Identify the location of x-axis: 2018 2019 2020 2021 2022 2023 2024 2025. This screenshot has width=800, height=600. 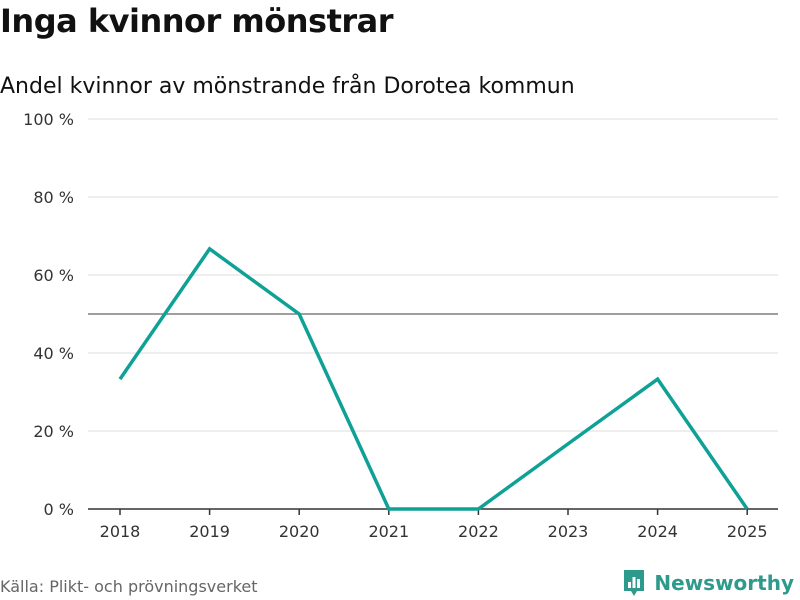
(433, 524).